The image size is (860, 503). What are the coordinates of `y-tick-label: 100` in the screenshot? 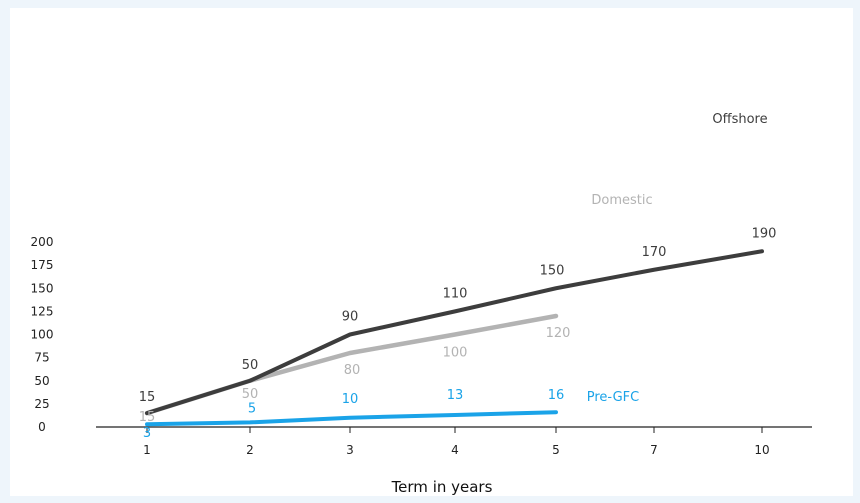 It's located at (42, 335).